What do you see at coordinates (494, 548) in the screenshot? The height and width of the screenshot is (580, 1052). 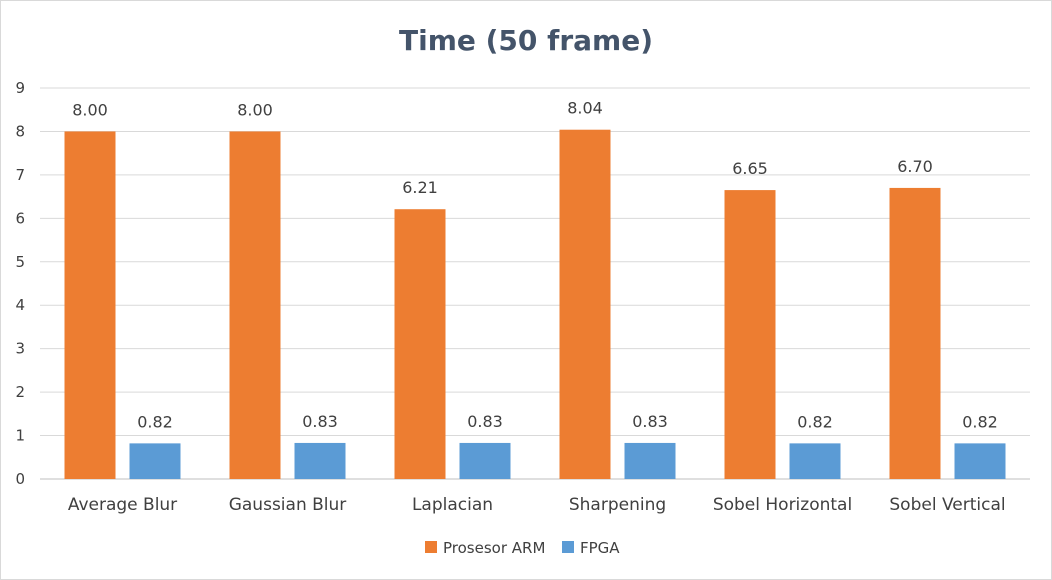 I see `legend-label: Prosesor ARM` at bounding box center [494, 548].